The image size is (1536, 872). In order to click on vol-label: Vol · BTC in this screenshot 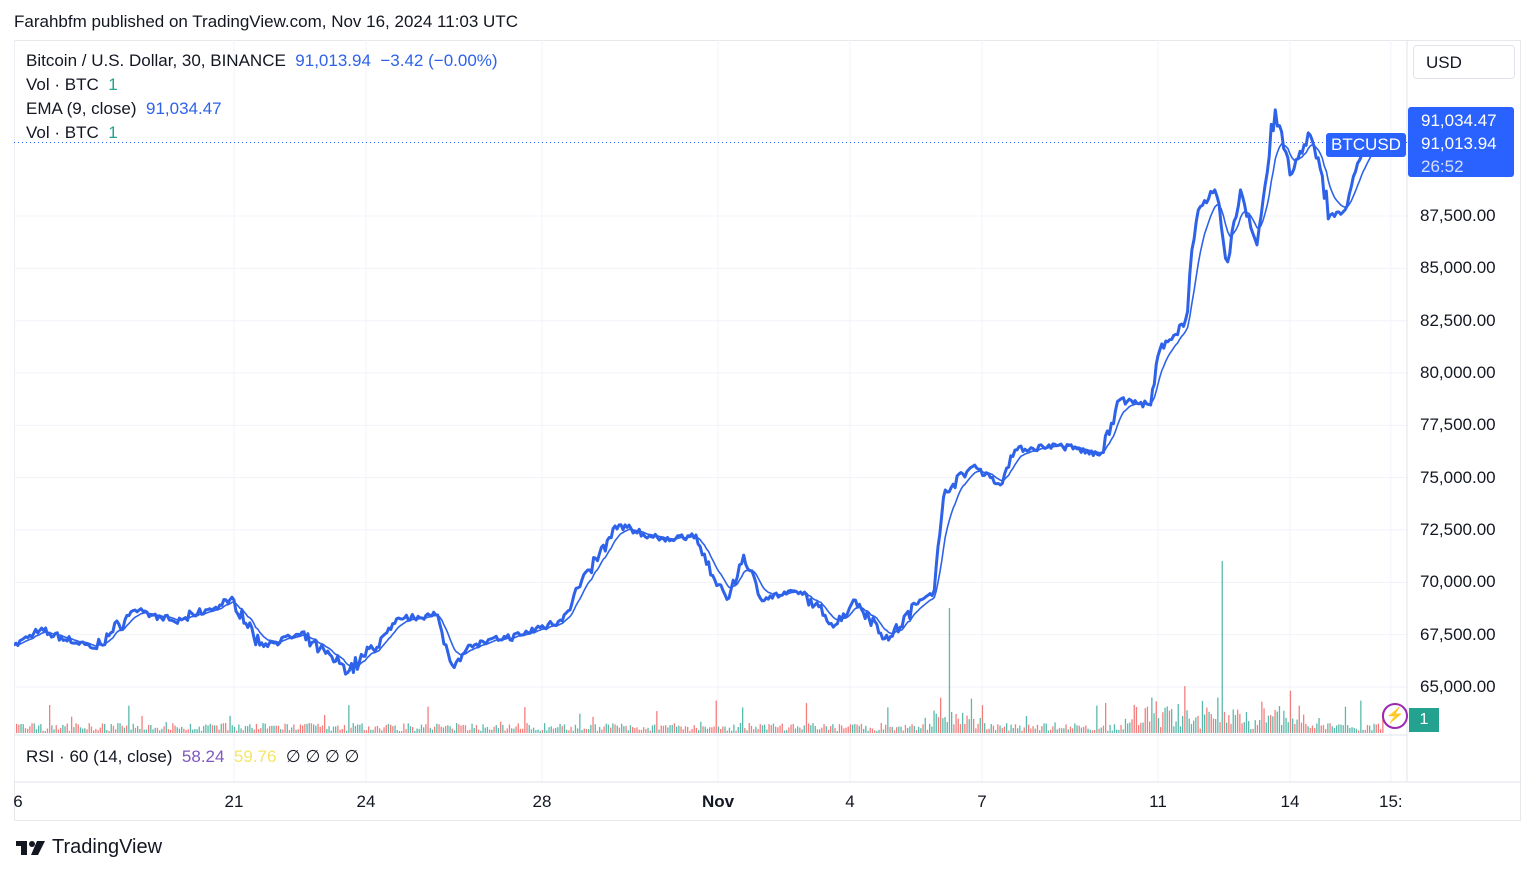, I will do `click(62, 84)`.